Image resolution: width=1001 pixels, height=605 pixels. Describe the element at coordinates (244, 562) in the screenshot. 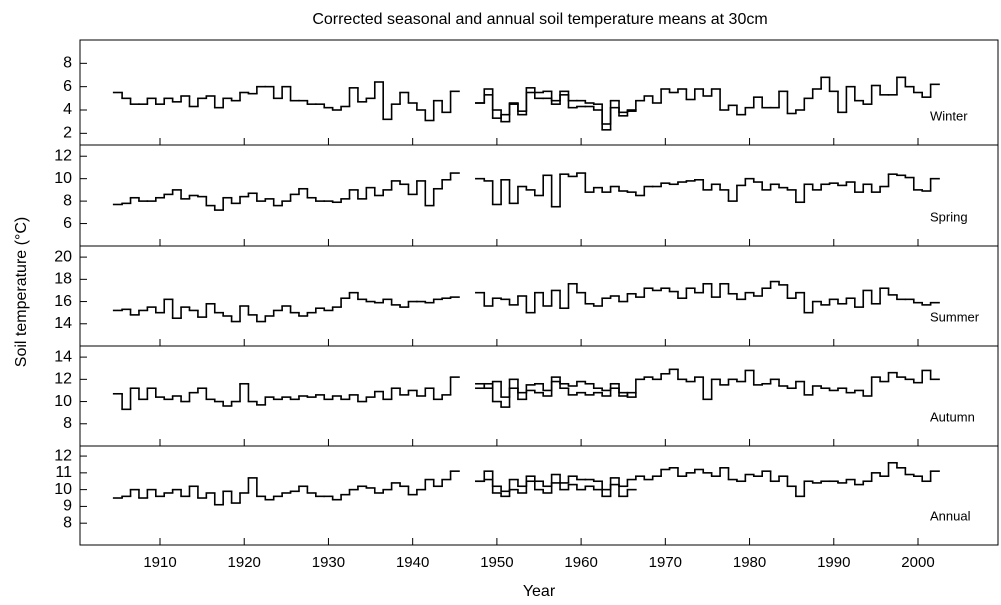

I see `x-tick-label: 1920` at that location.